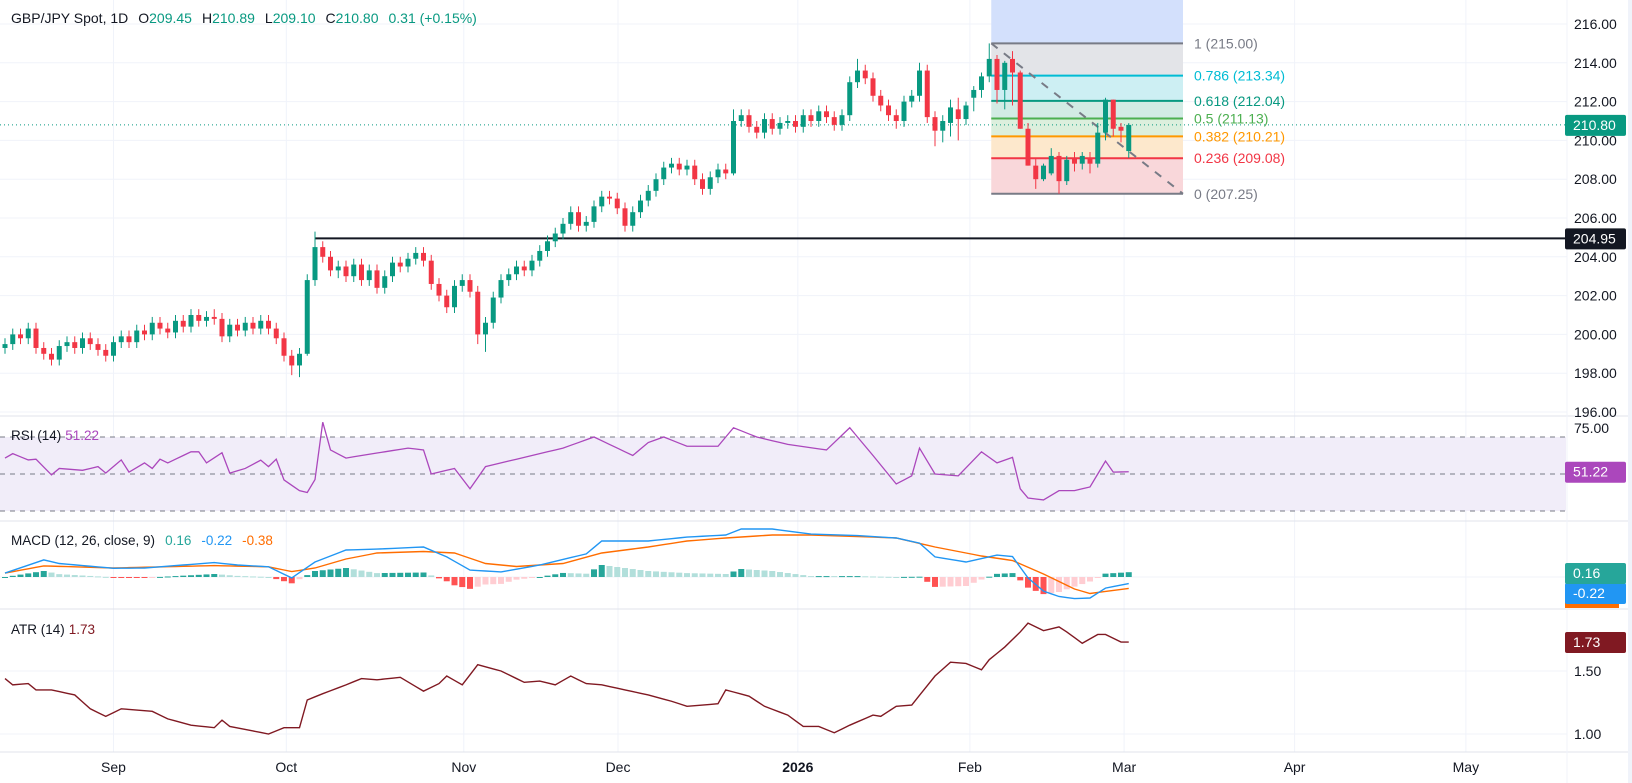  I want to click on price-tick-label: 216.00, so click(1595, 24).